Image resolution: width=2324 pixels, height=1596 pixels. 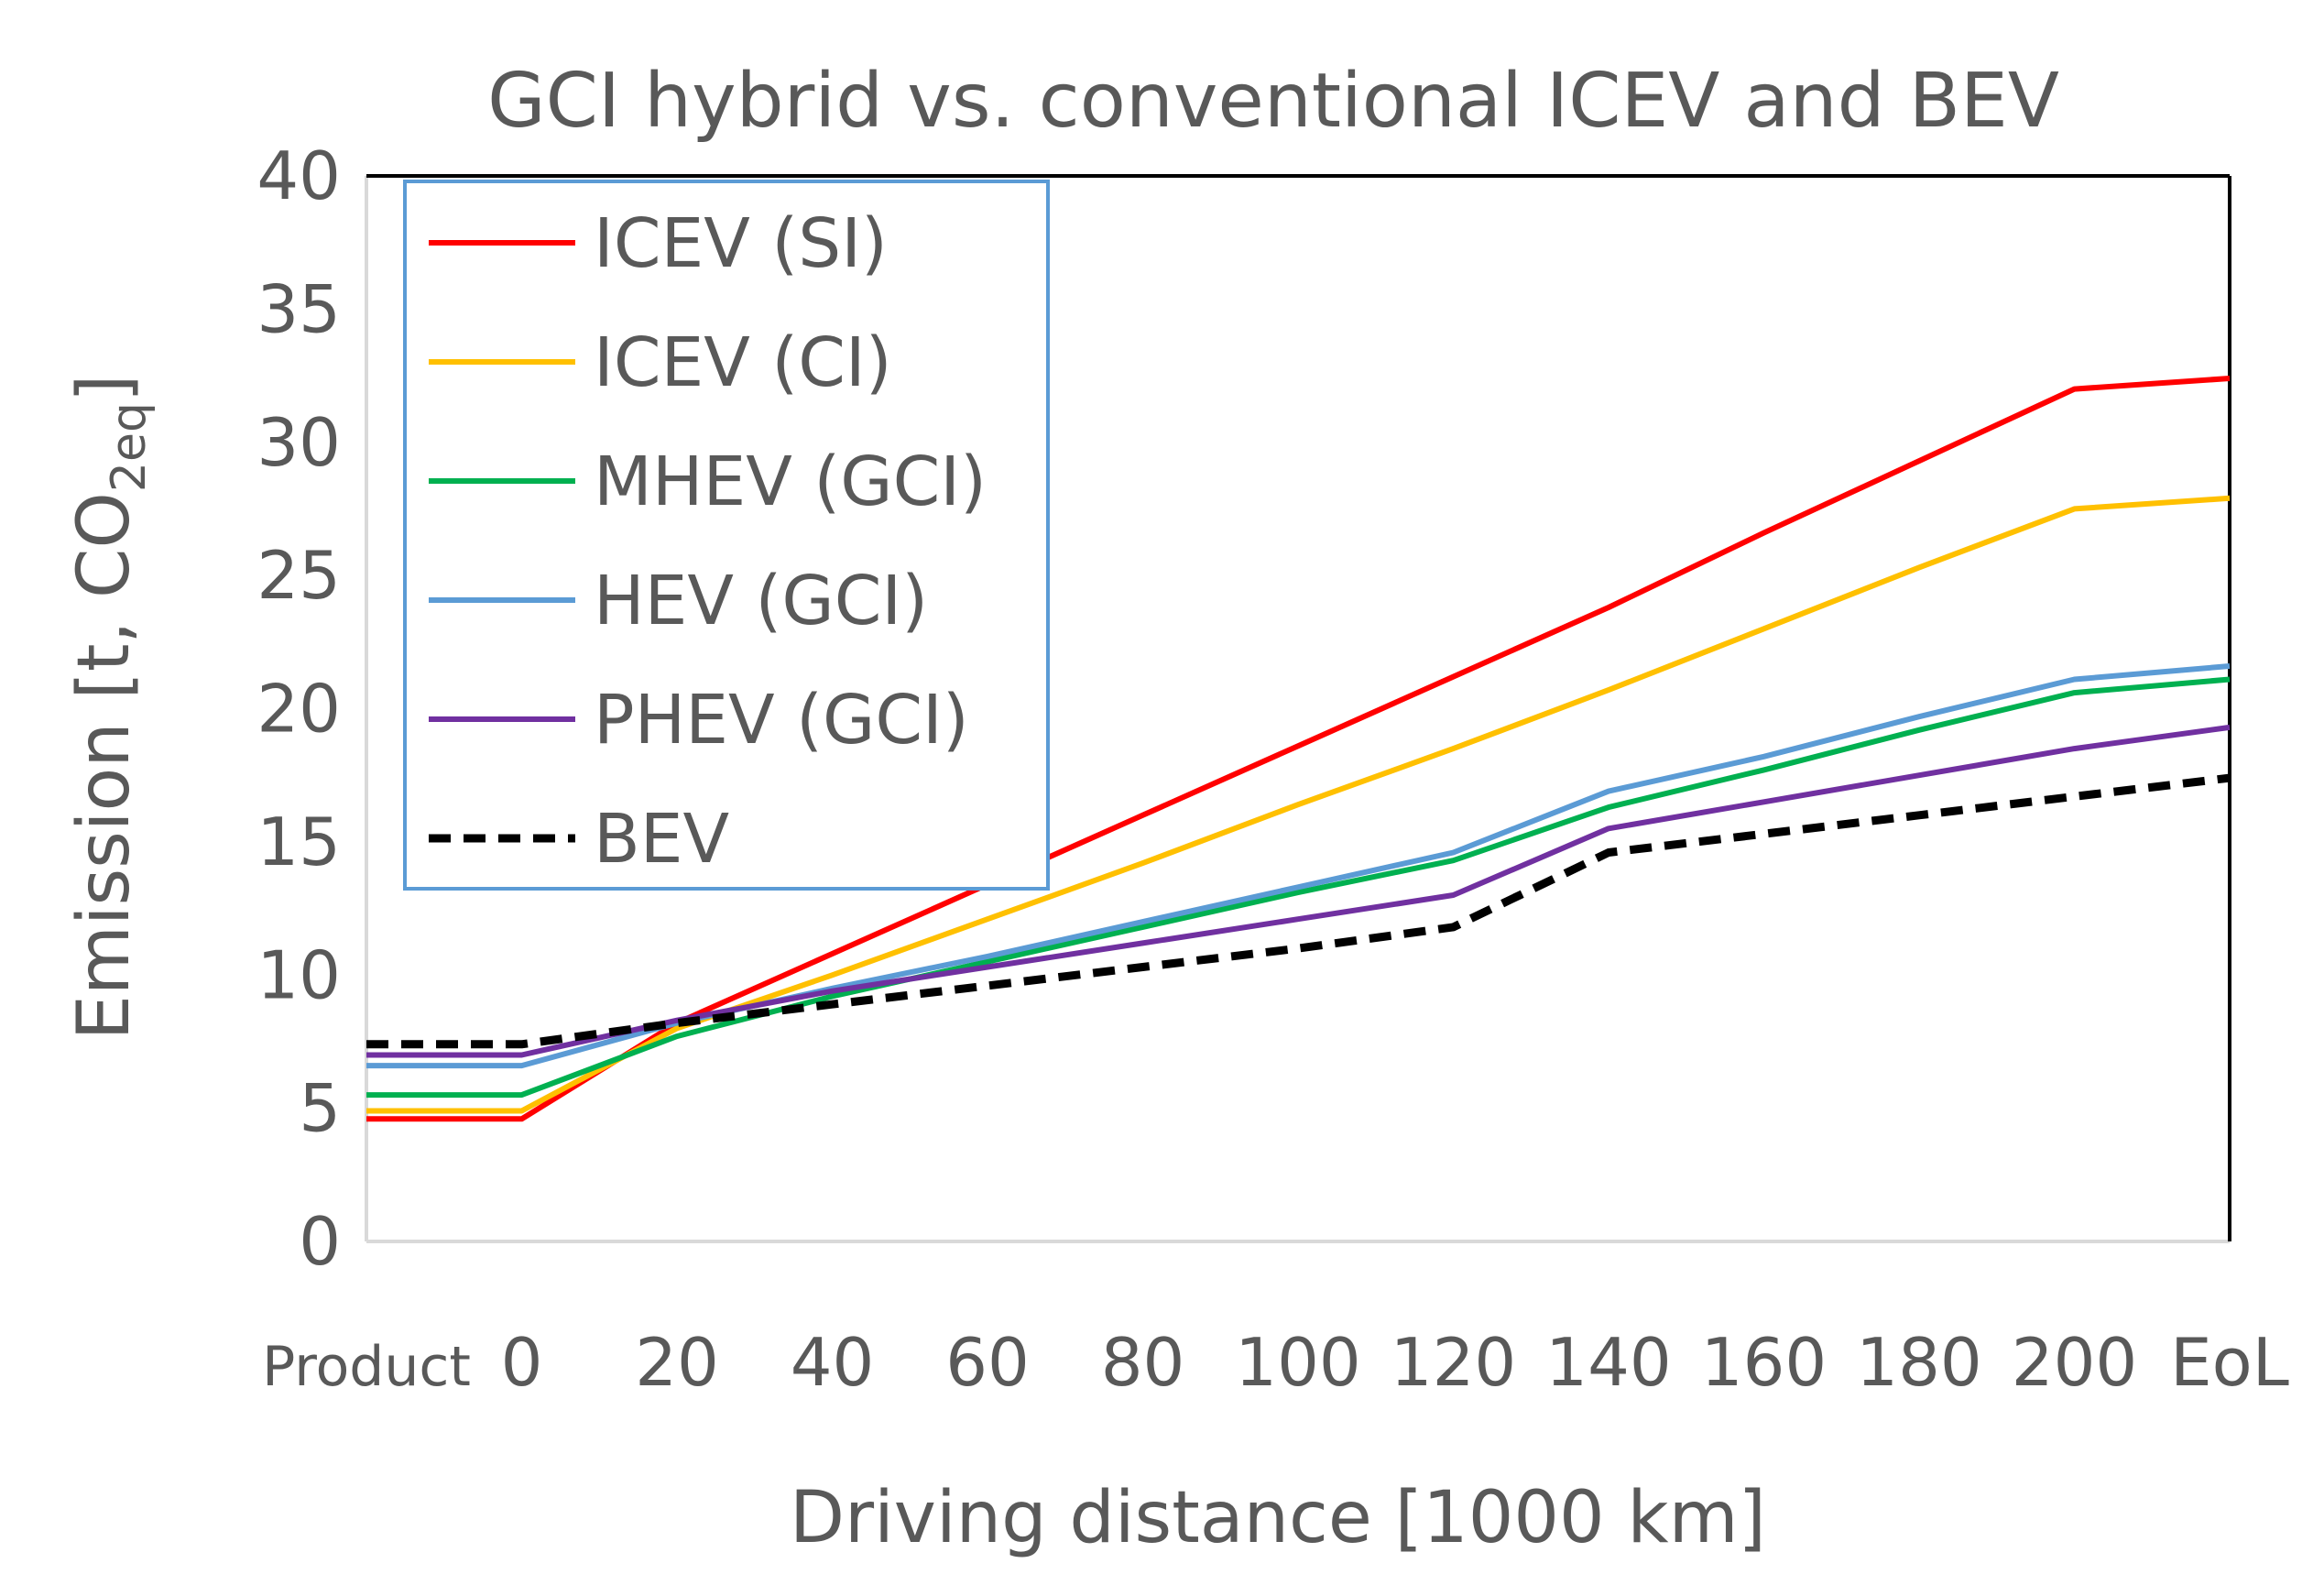 I want to click on legend-label: PHEV (GCI), so click(x=781, y=720).